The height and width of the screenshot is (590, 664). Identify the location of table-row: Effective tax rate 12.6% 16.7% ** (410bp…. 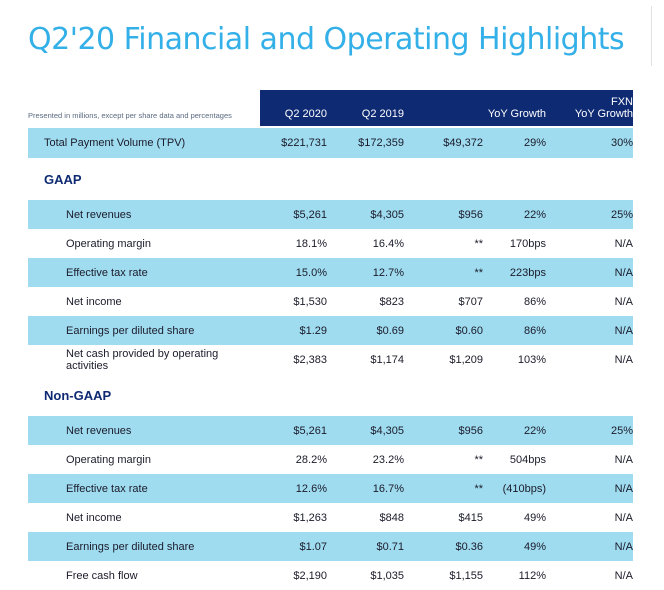
(330, 488).